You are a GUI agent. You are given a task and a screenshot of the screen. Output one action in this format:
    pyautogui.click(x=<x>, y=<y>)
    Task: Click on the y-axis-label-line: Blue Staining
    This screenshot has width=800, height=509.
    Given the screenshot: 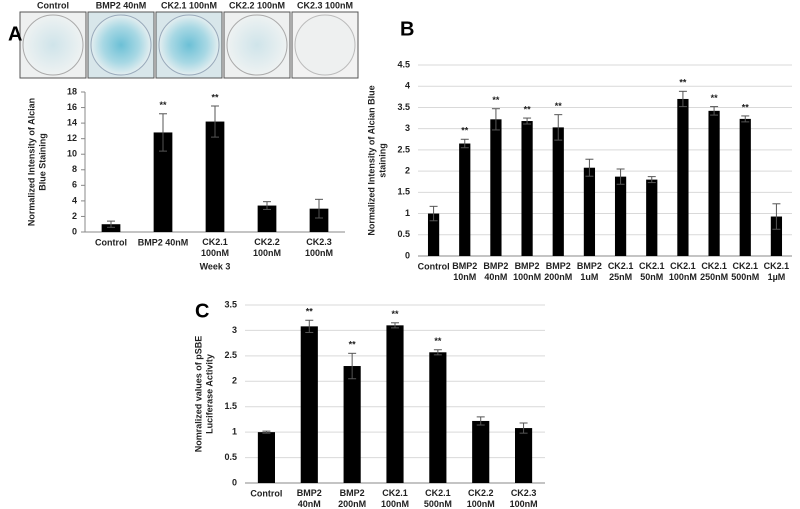 What is the action you would take?
    pyautogui.click(x=43, y=162)
    